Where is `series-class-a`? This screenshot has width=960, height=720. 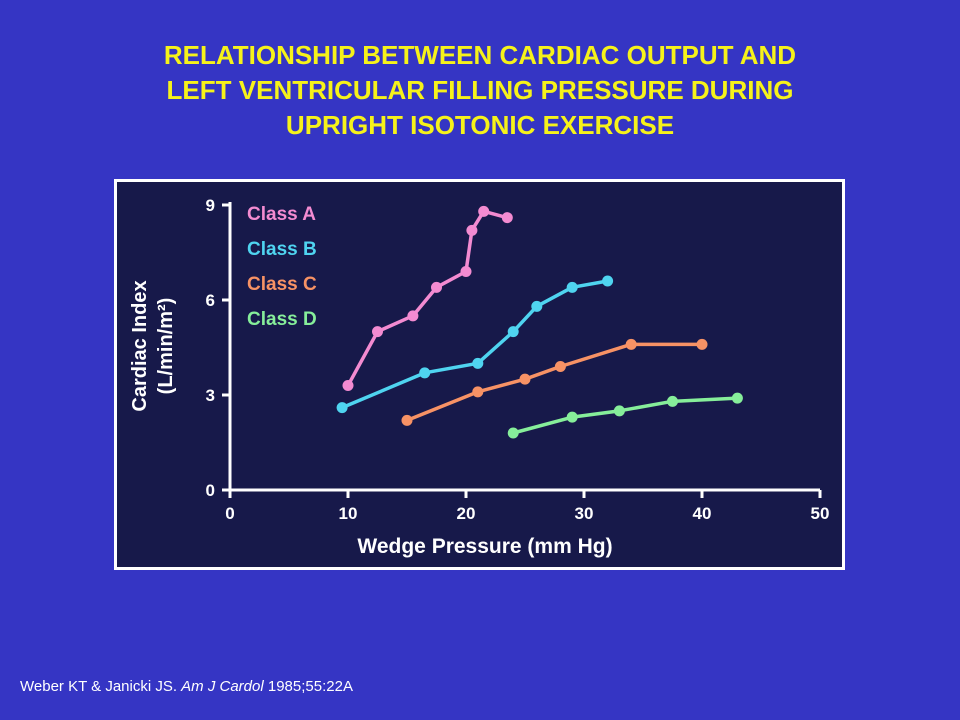 series-class-a is located at coordinates (427, 298).